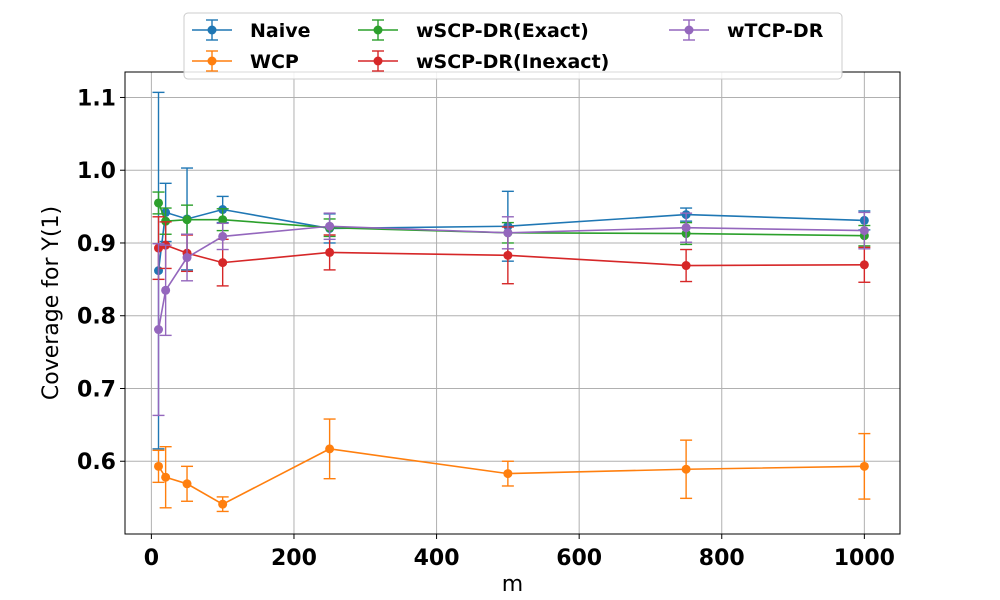 Image resolution: width=1000 pixels, height=600 pixels. I want to click on x-tick-label: 200, so click(294, 558).